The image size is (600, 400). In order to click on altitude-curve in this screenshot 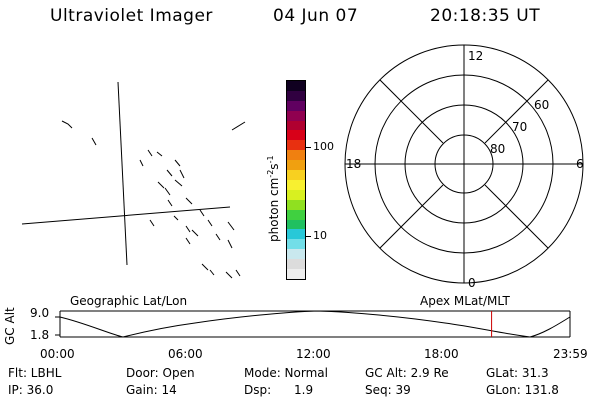, I will do `click(315, 324)`.